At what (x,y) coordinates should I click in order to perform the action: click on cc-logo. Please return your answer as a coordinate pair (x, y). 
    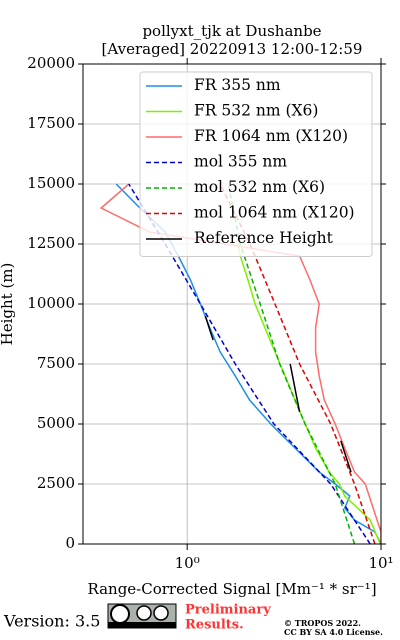
    Looking at the image, I should click on (142, 616).